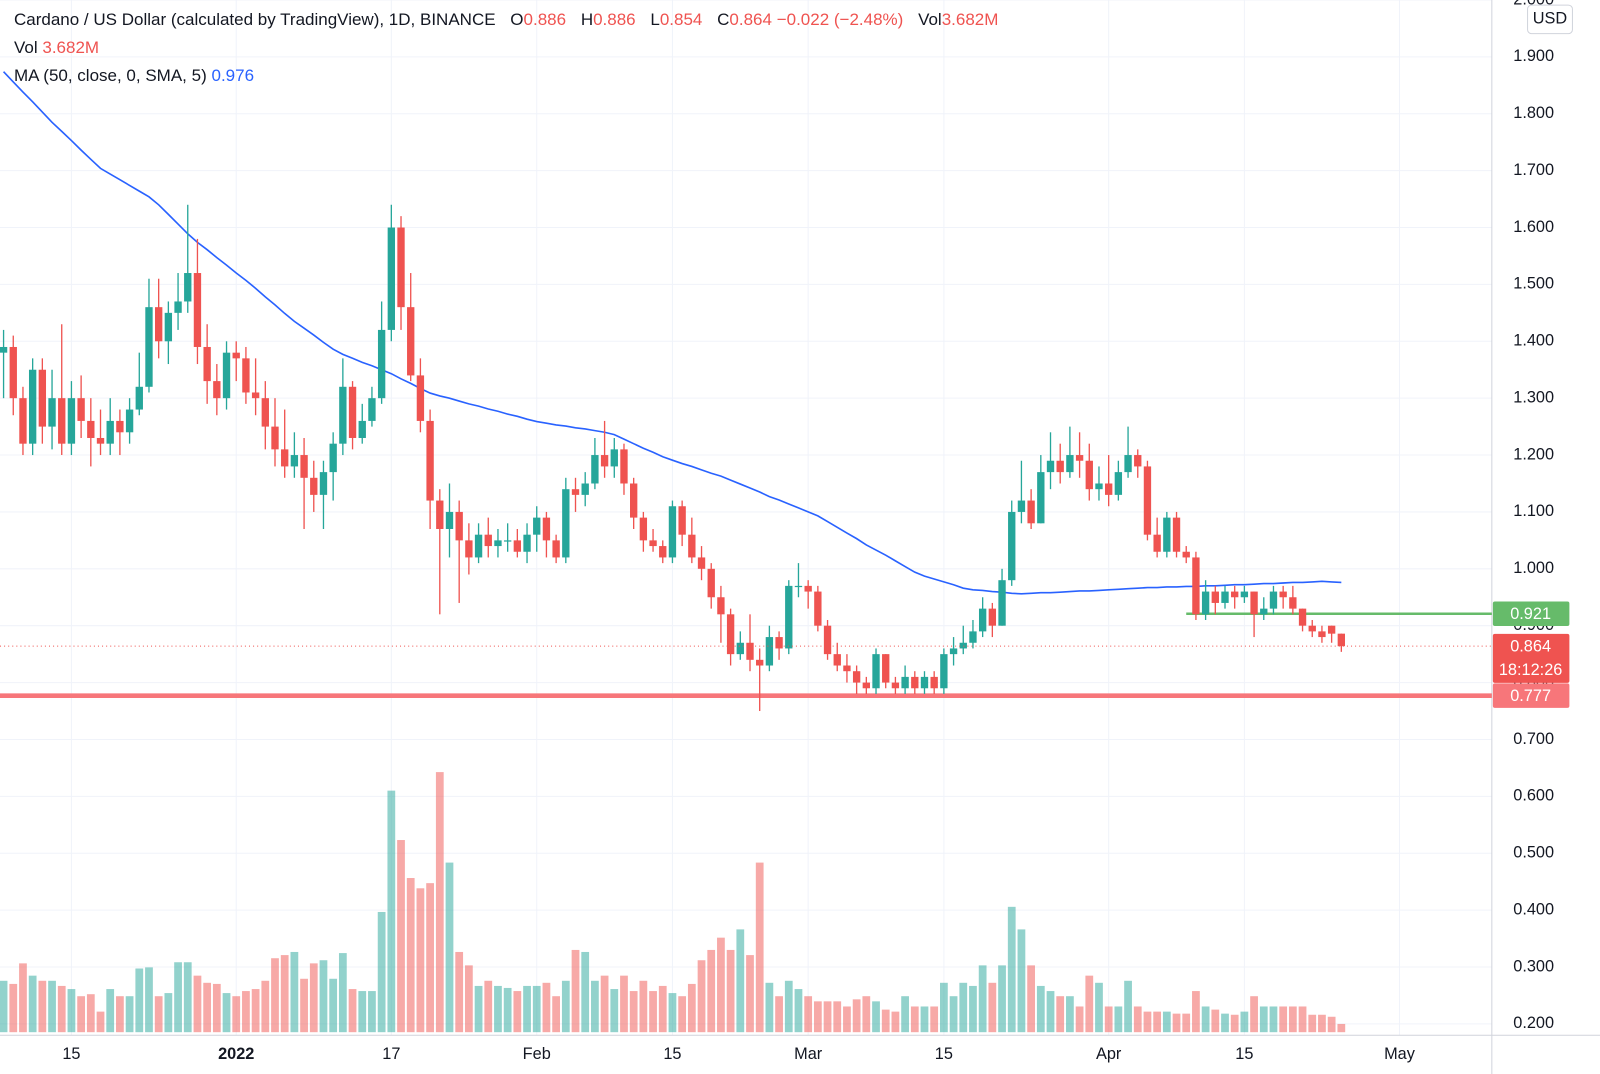 This screenshot has width=1600, height=1074. What do you see at coordinates (655, 19) in the screenshot?
I see `ohlc-label: L` at bounding box center [655, 19].